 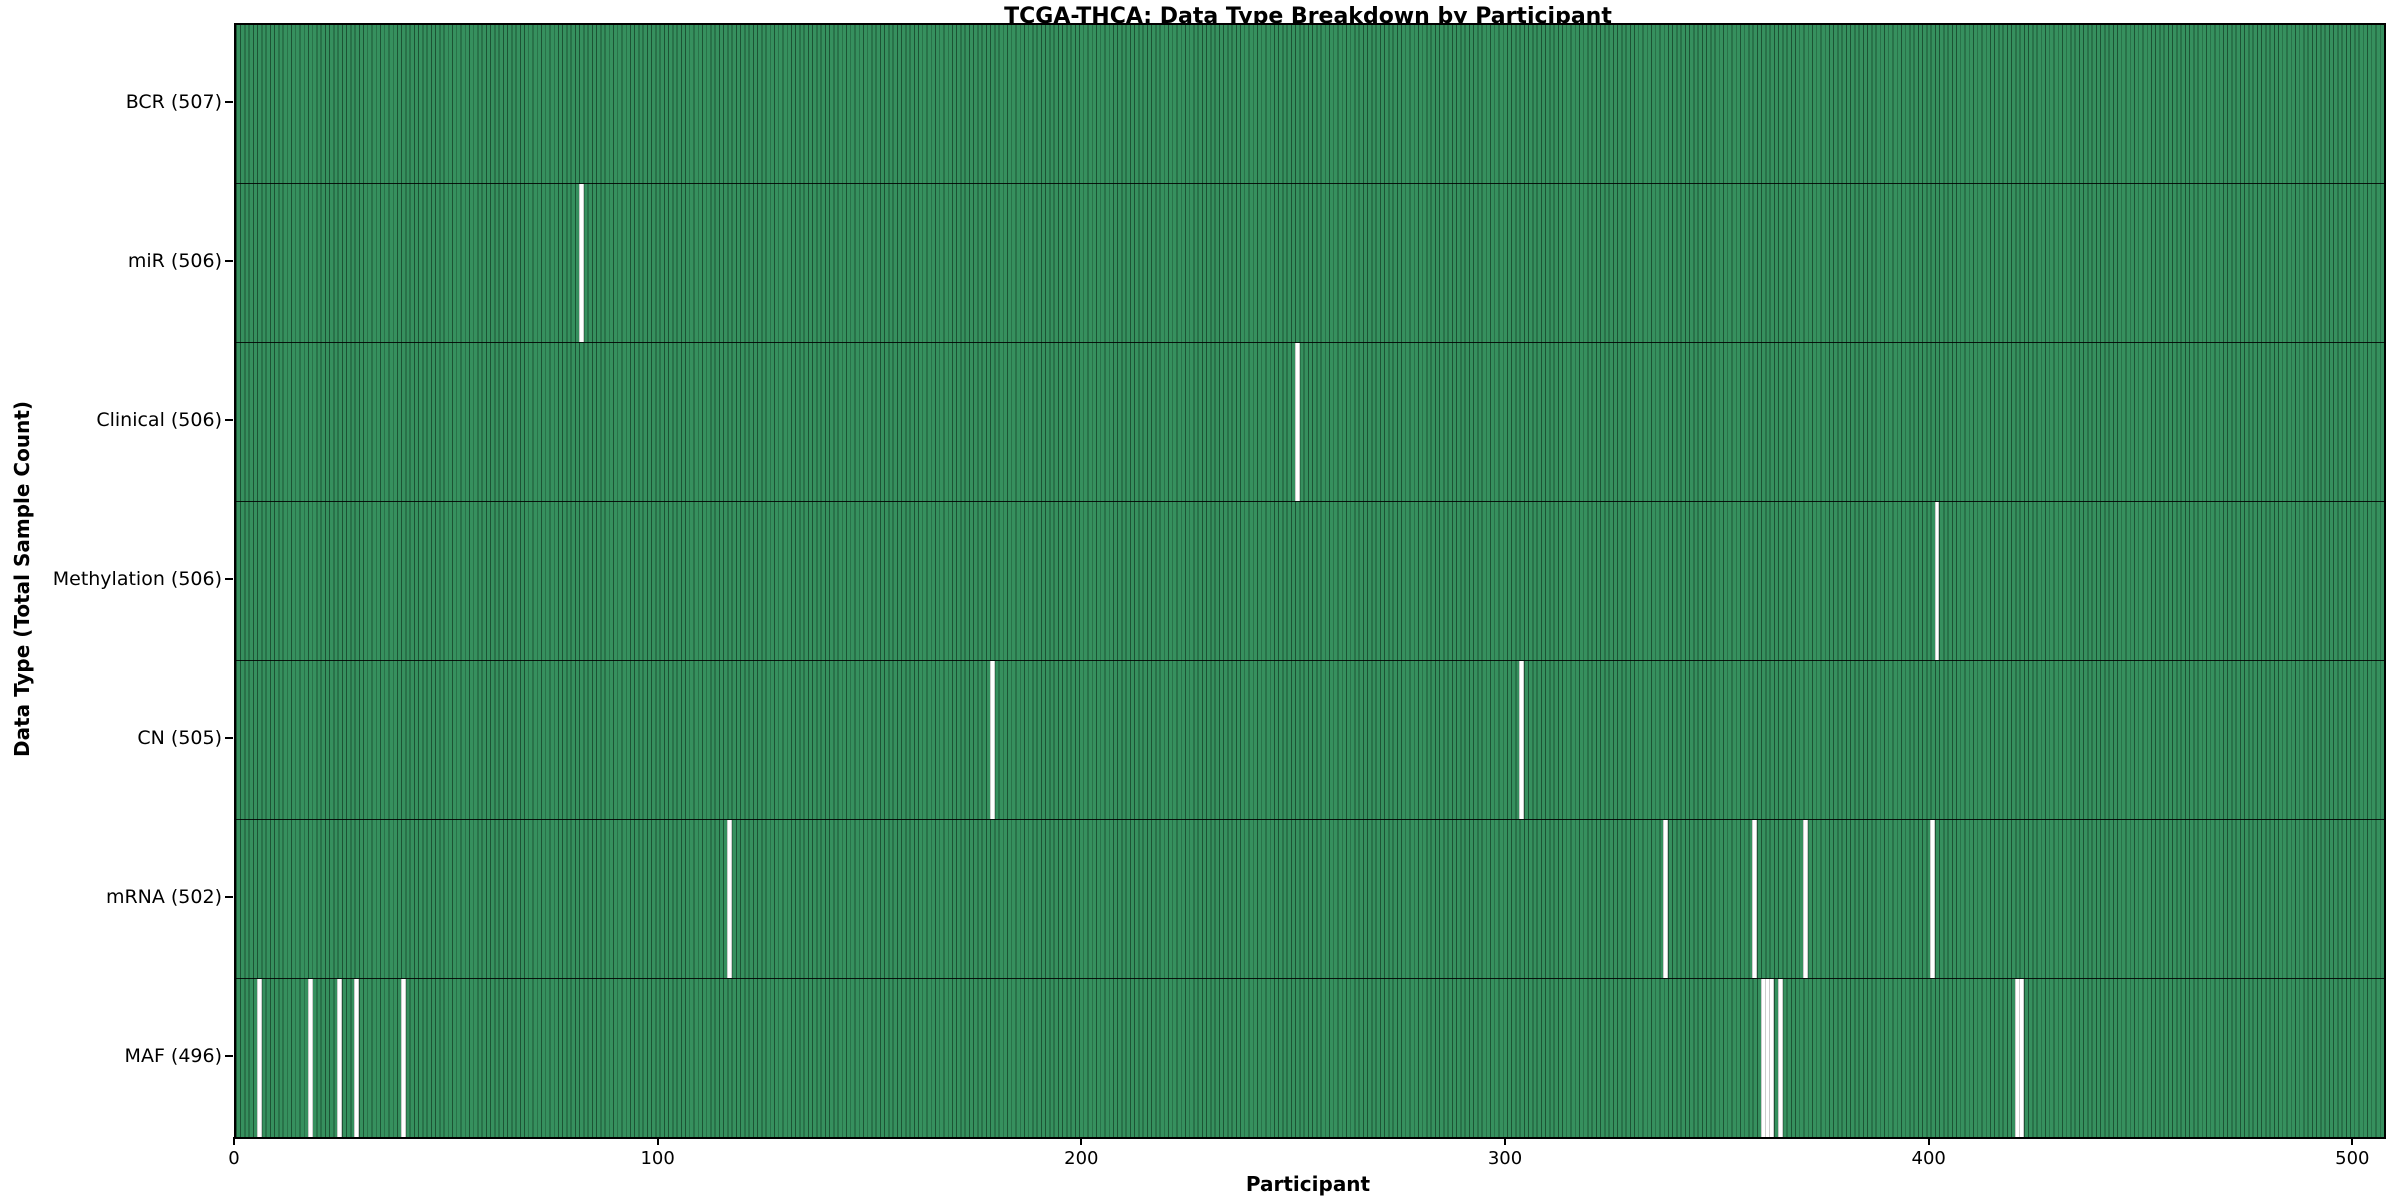 What do you see at coordinates (173, 102) in the screenshot?
I see `y-tick-label: BCR (507)` at bounding box center [173, 102].